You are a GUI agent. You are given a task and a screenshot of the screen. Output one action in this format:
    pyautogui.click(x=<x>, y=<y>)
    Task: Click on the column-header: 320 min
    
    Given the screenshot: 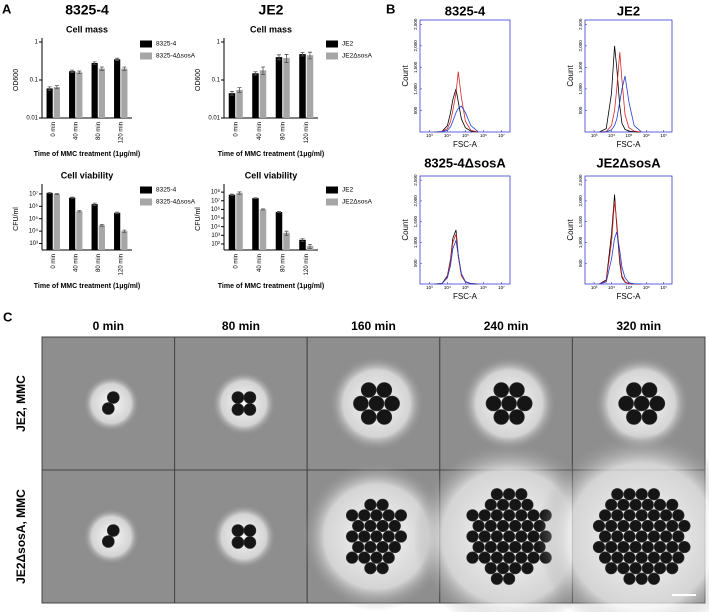 What is the action you would take?
    pyautogui.click(x=638, y=326)
    